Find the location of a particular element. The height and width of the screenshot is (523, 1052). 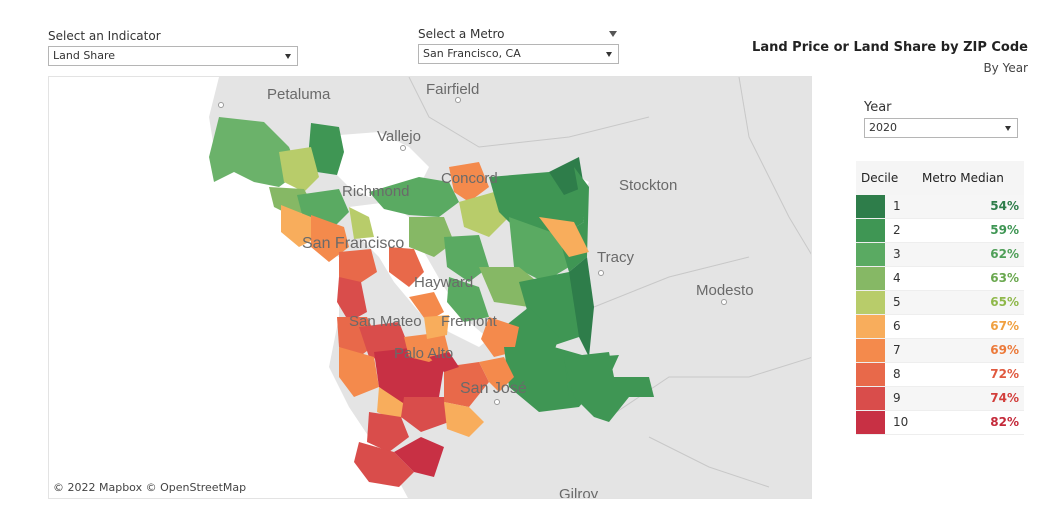

label-tracy: Tracy is located at coordinates (615, 257).